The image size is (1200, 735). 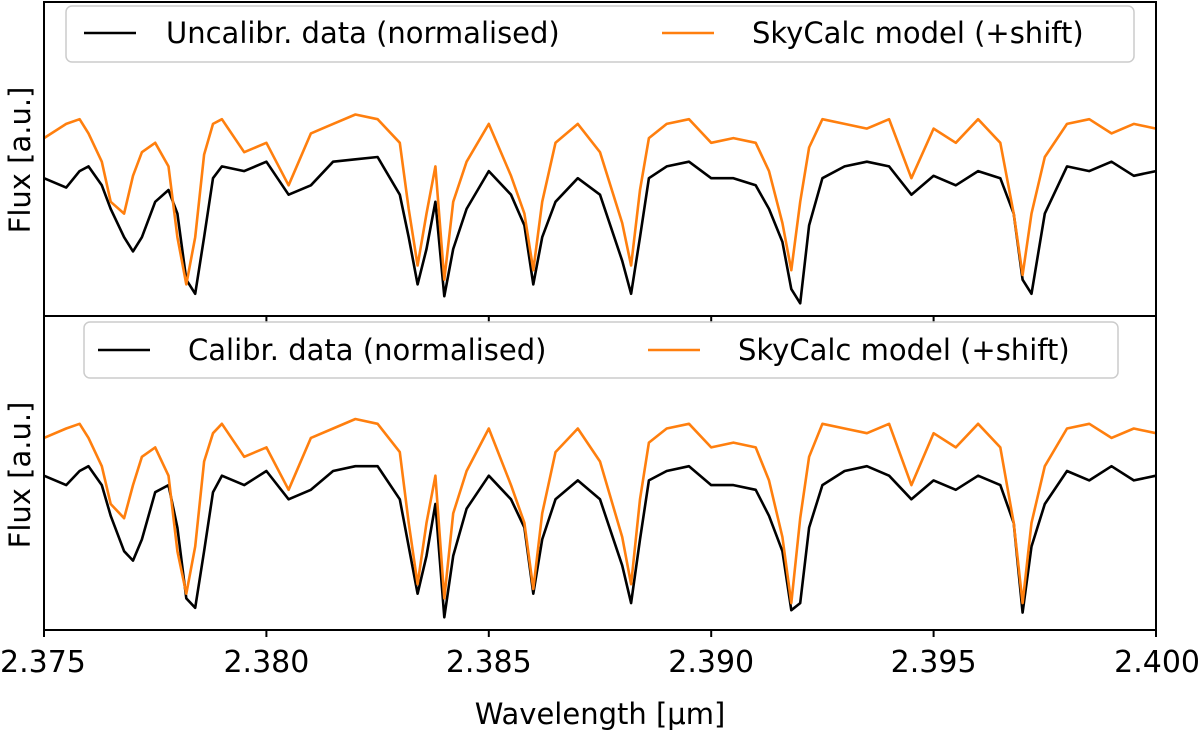 I want to click on top-legend-box, so click(x=600, y=34).